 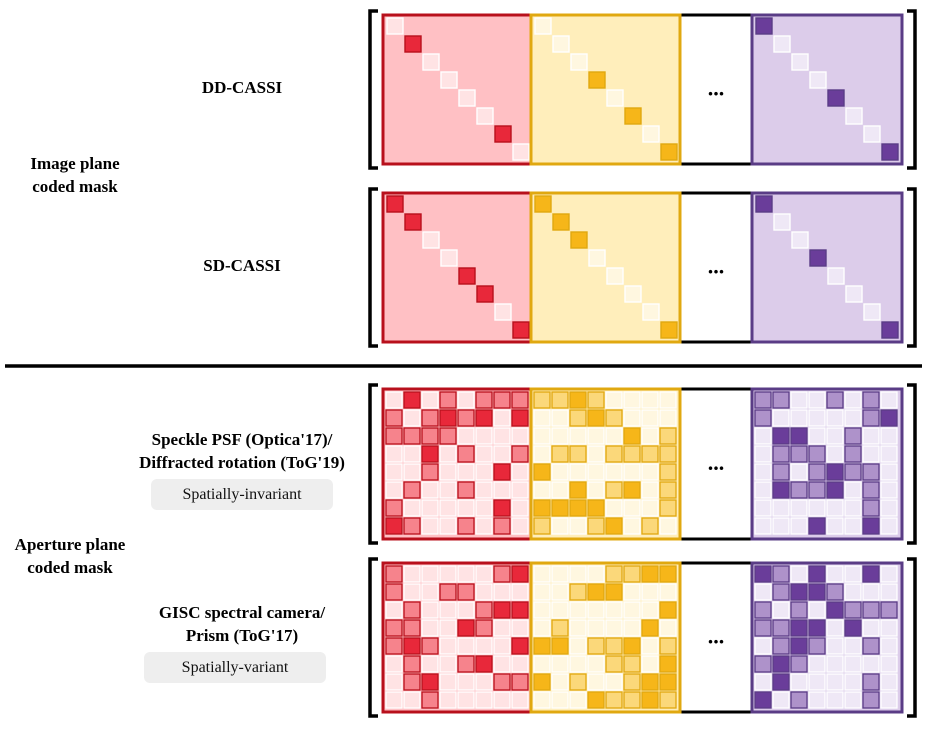 I want to click on sd-cassi-title: SD-CASSI, so click(x=242, y=265).